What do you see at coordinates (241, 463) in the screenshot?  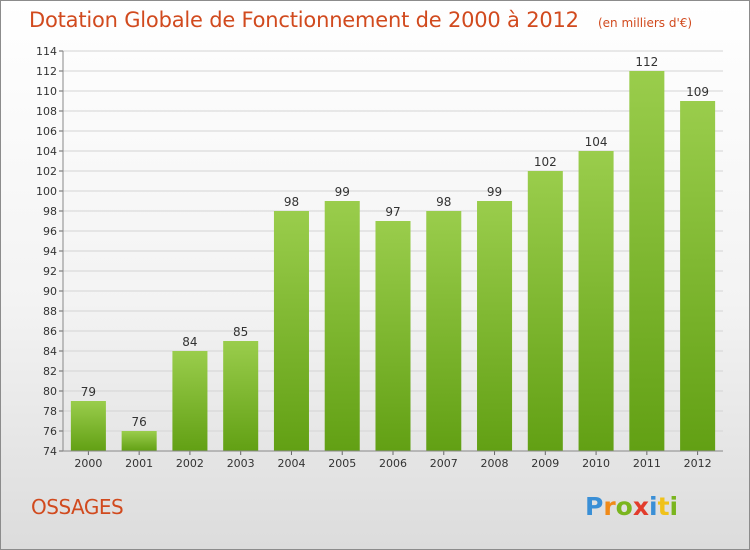 I see `x-tick-label: 2003` at bounding box center [241, 463].